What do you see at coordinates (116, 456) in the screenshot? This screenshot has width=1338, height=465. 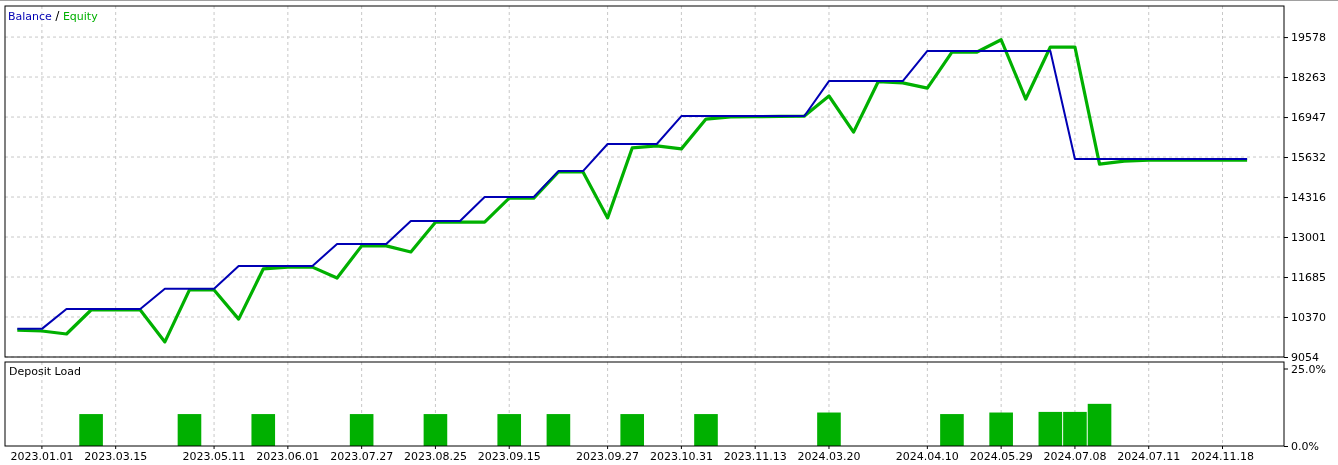 I see `x-tick-label: 2023.03.15` at bounding box center [116, 456].